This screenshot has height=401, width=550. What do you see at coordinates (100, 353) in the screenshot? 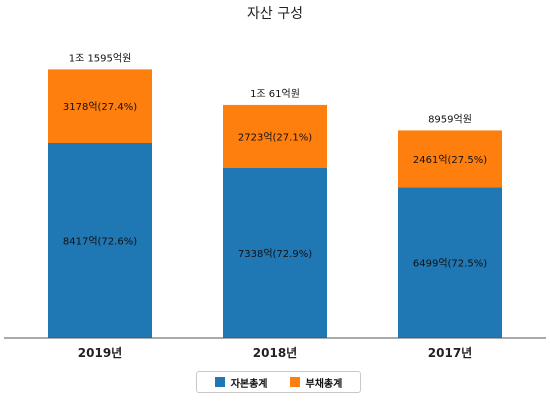
I see `x-tick-label-0: 2019년` at bounding box center [100, 353].